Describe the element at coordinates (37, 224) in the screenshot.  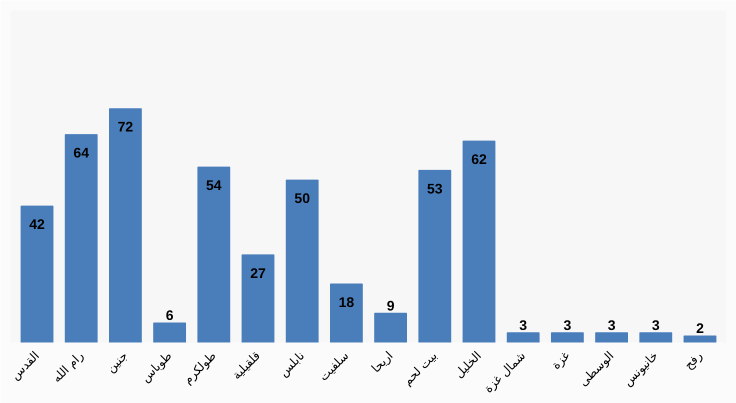
I see `data-label: 42` at that location.